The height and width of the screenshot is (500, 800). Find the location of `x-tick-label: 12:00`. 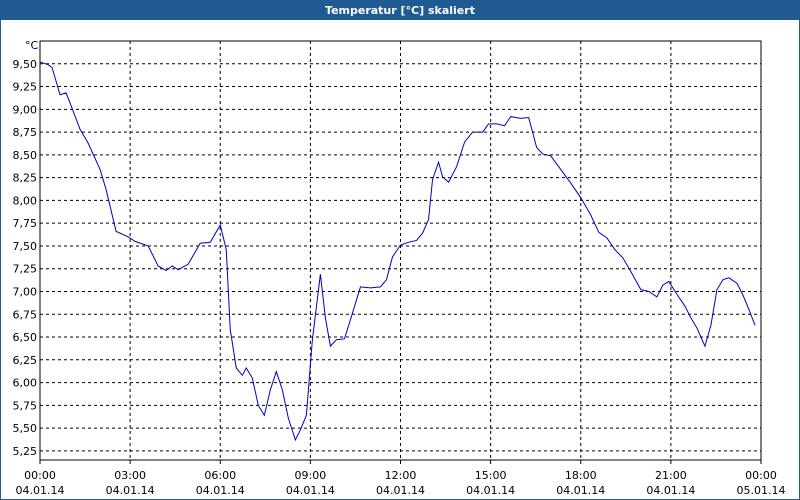

x-tick-label: 12:00 is located at coordinates (401, 475).